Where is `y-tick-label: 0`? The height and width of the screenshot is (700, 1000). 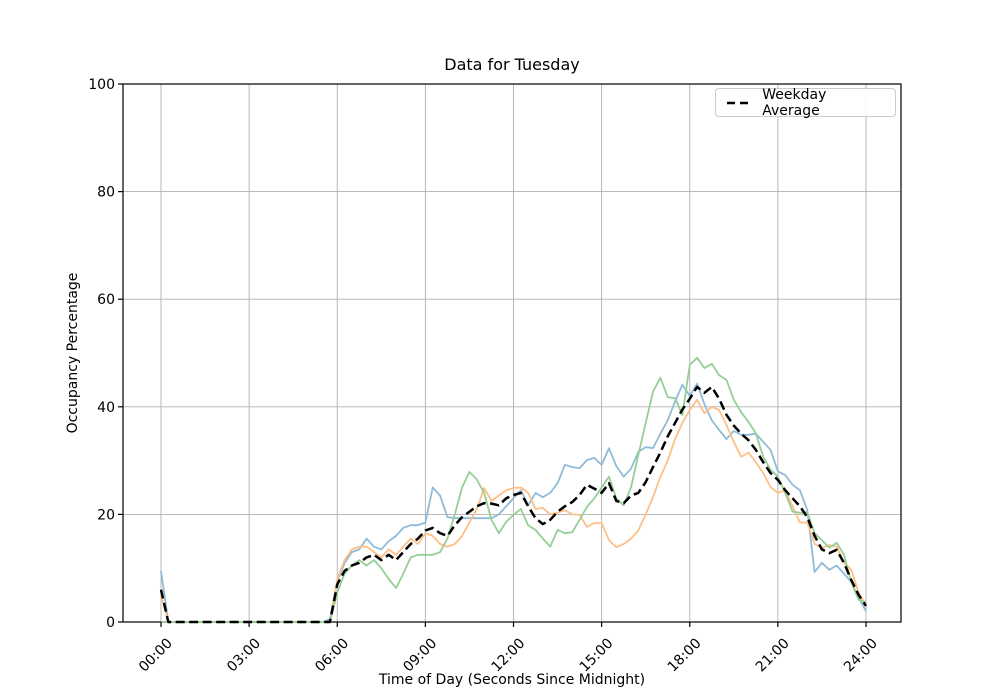 y-tick-label: 0 is located at coordinates (110, 623).